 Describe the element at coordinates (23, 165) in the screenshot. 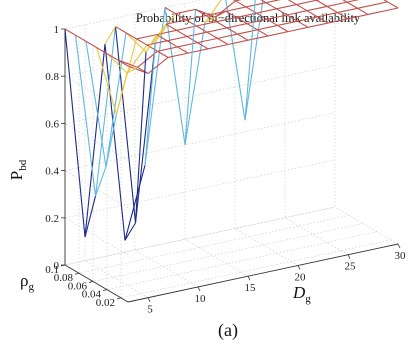

I see `z-axis-label-sub: bd` at that location.